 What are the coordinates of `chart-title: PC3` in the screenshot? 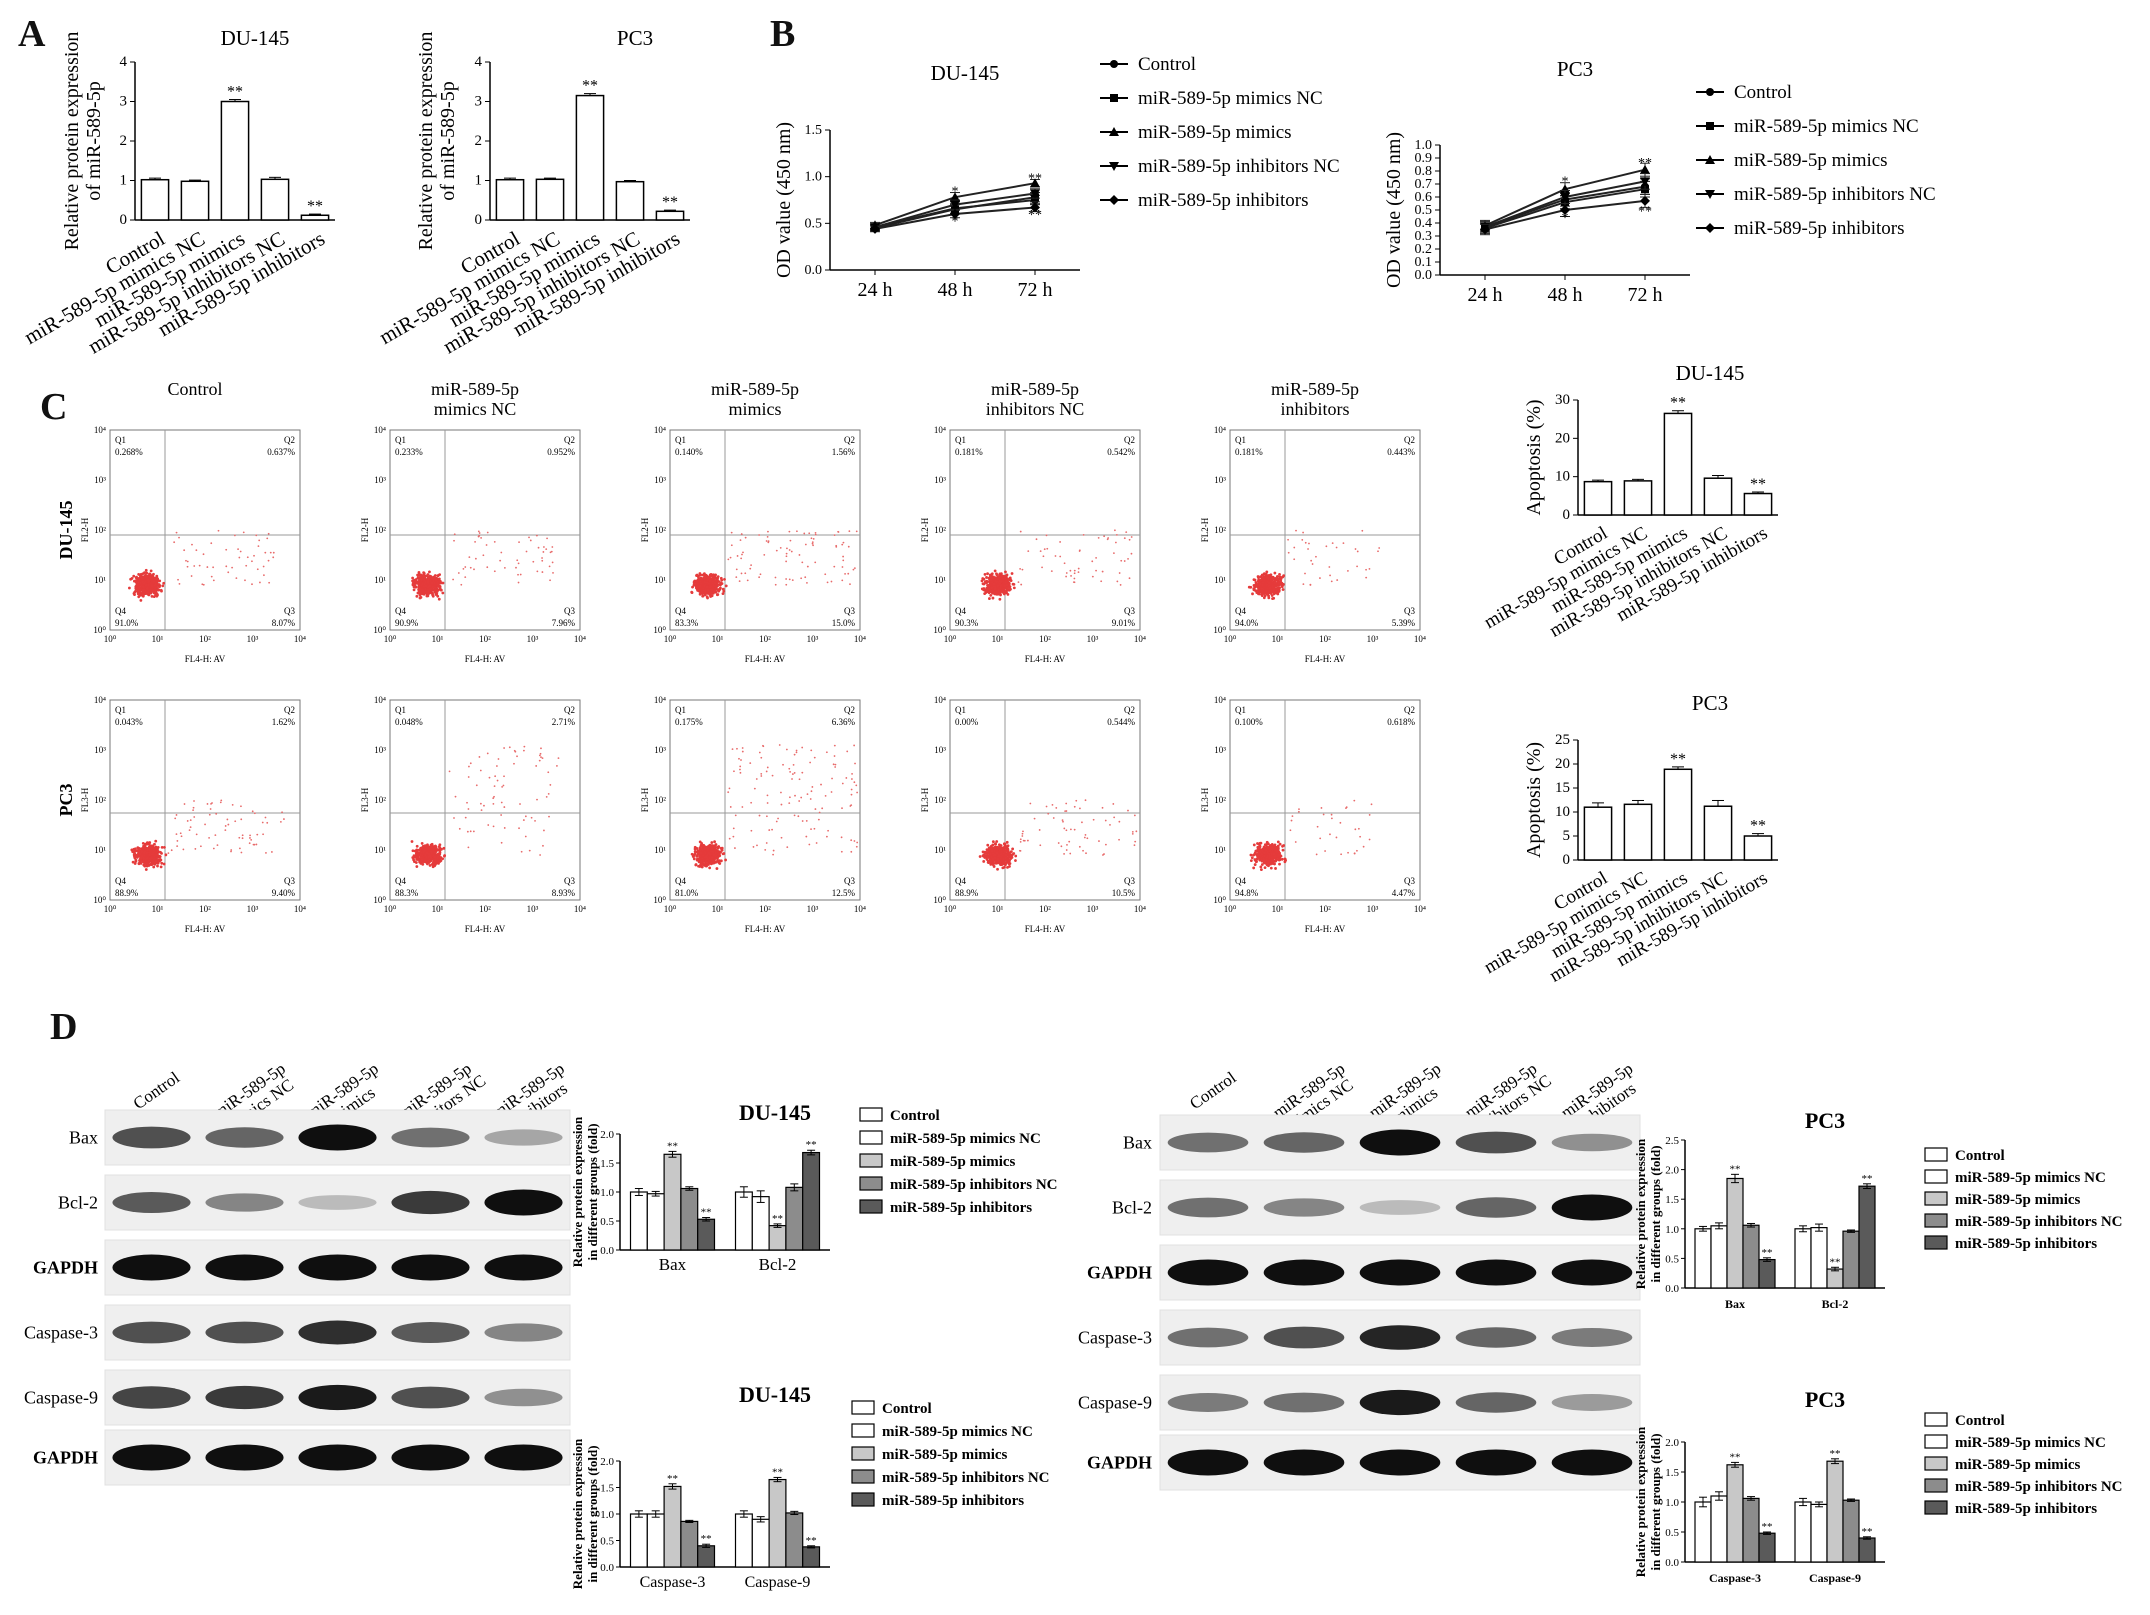 It's located at (1575, 69).